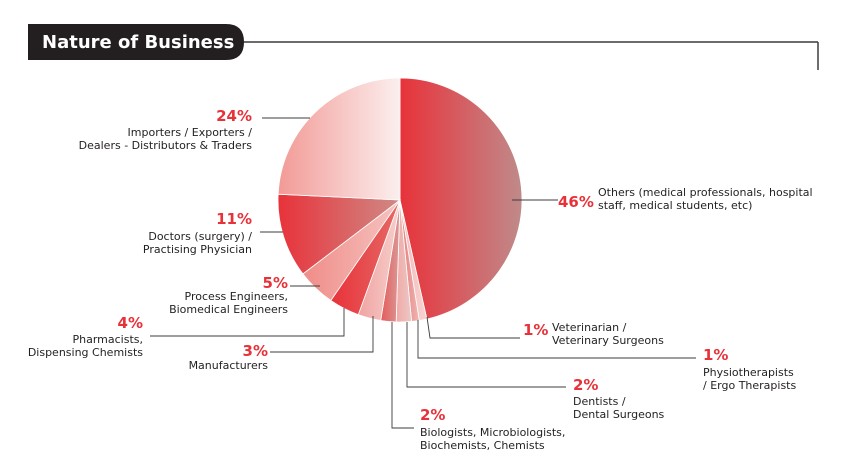  What do you see at coordinates (130, 323) in the screenshot?
I see `slice-percent-pharmacists: 4%` at bounding box center [130, 323].